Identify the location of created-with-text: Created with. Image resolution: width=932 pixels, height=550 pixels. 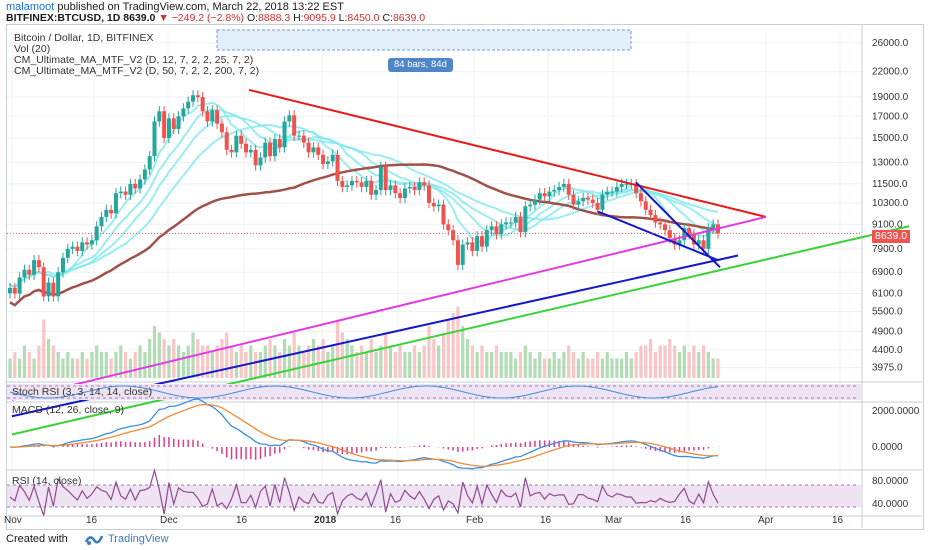
(37, 539).